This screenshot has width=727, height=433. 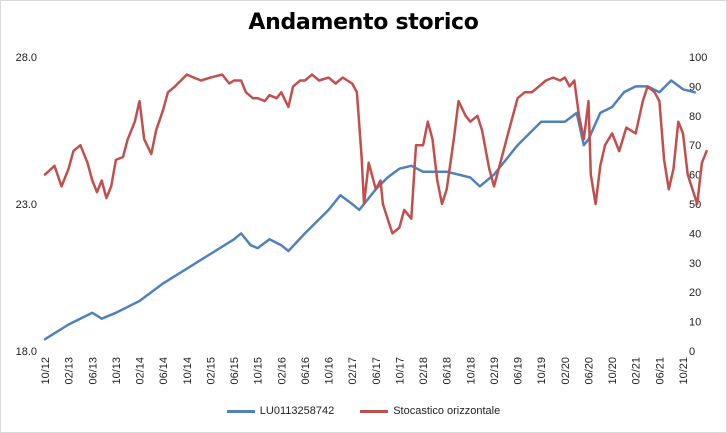 I want to click on legend-swatch-fund, so click(x=240, y=411).